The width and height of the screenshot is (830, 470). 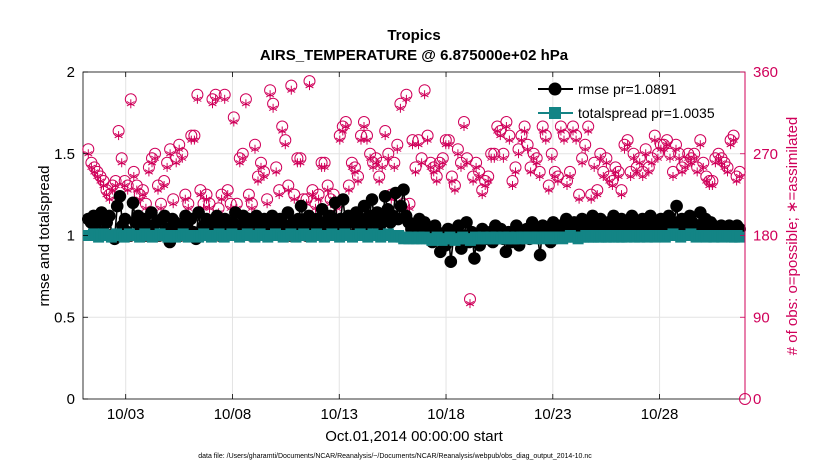 What do you see at coordinates (64, 317) in the screenshot?
I see `y-tick-label: 0.5` at bounding box center [64, 317].